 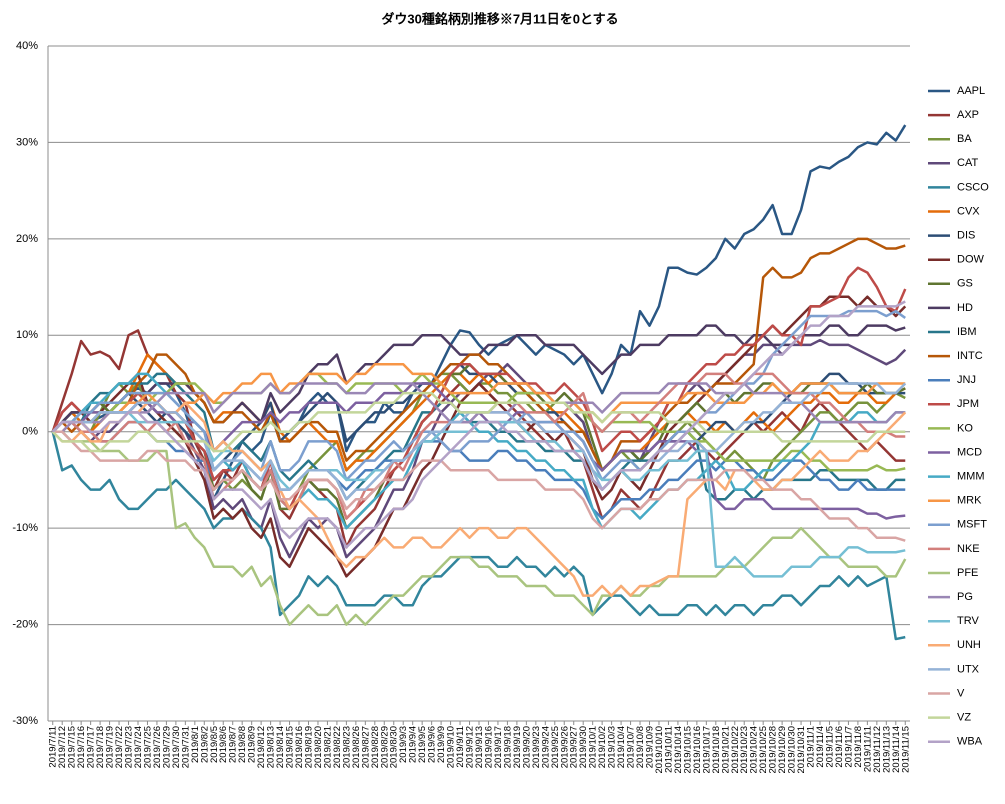 What do you see at coordinates (763, 750) in the screenshot?
I see `x-tick-label: 2019/10/25` at bounding box center [763, 750].